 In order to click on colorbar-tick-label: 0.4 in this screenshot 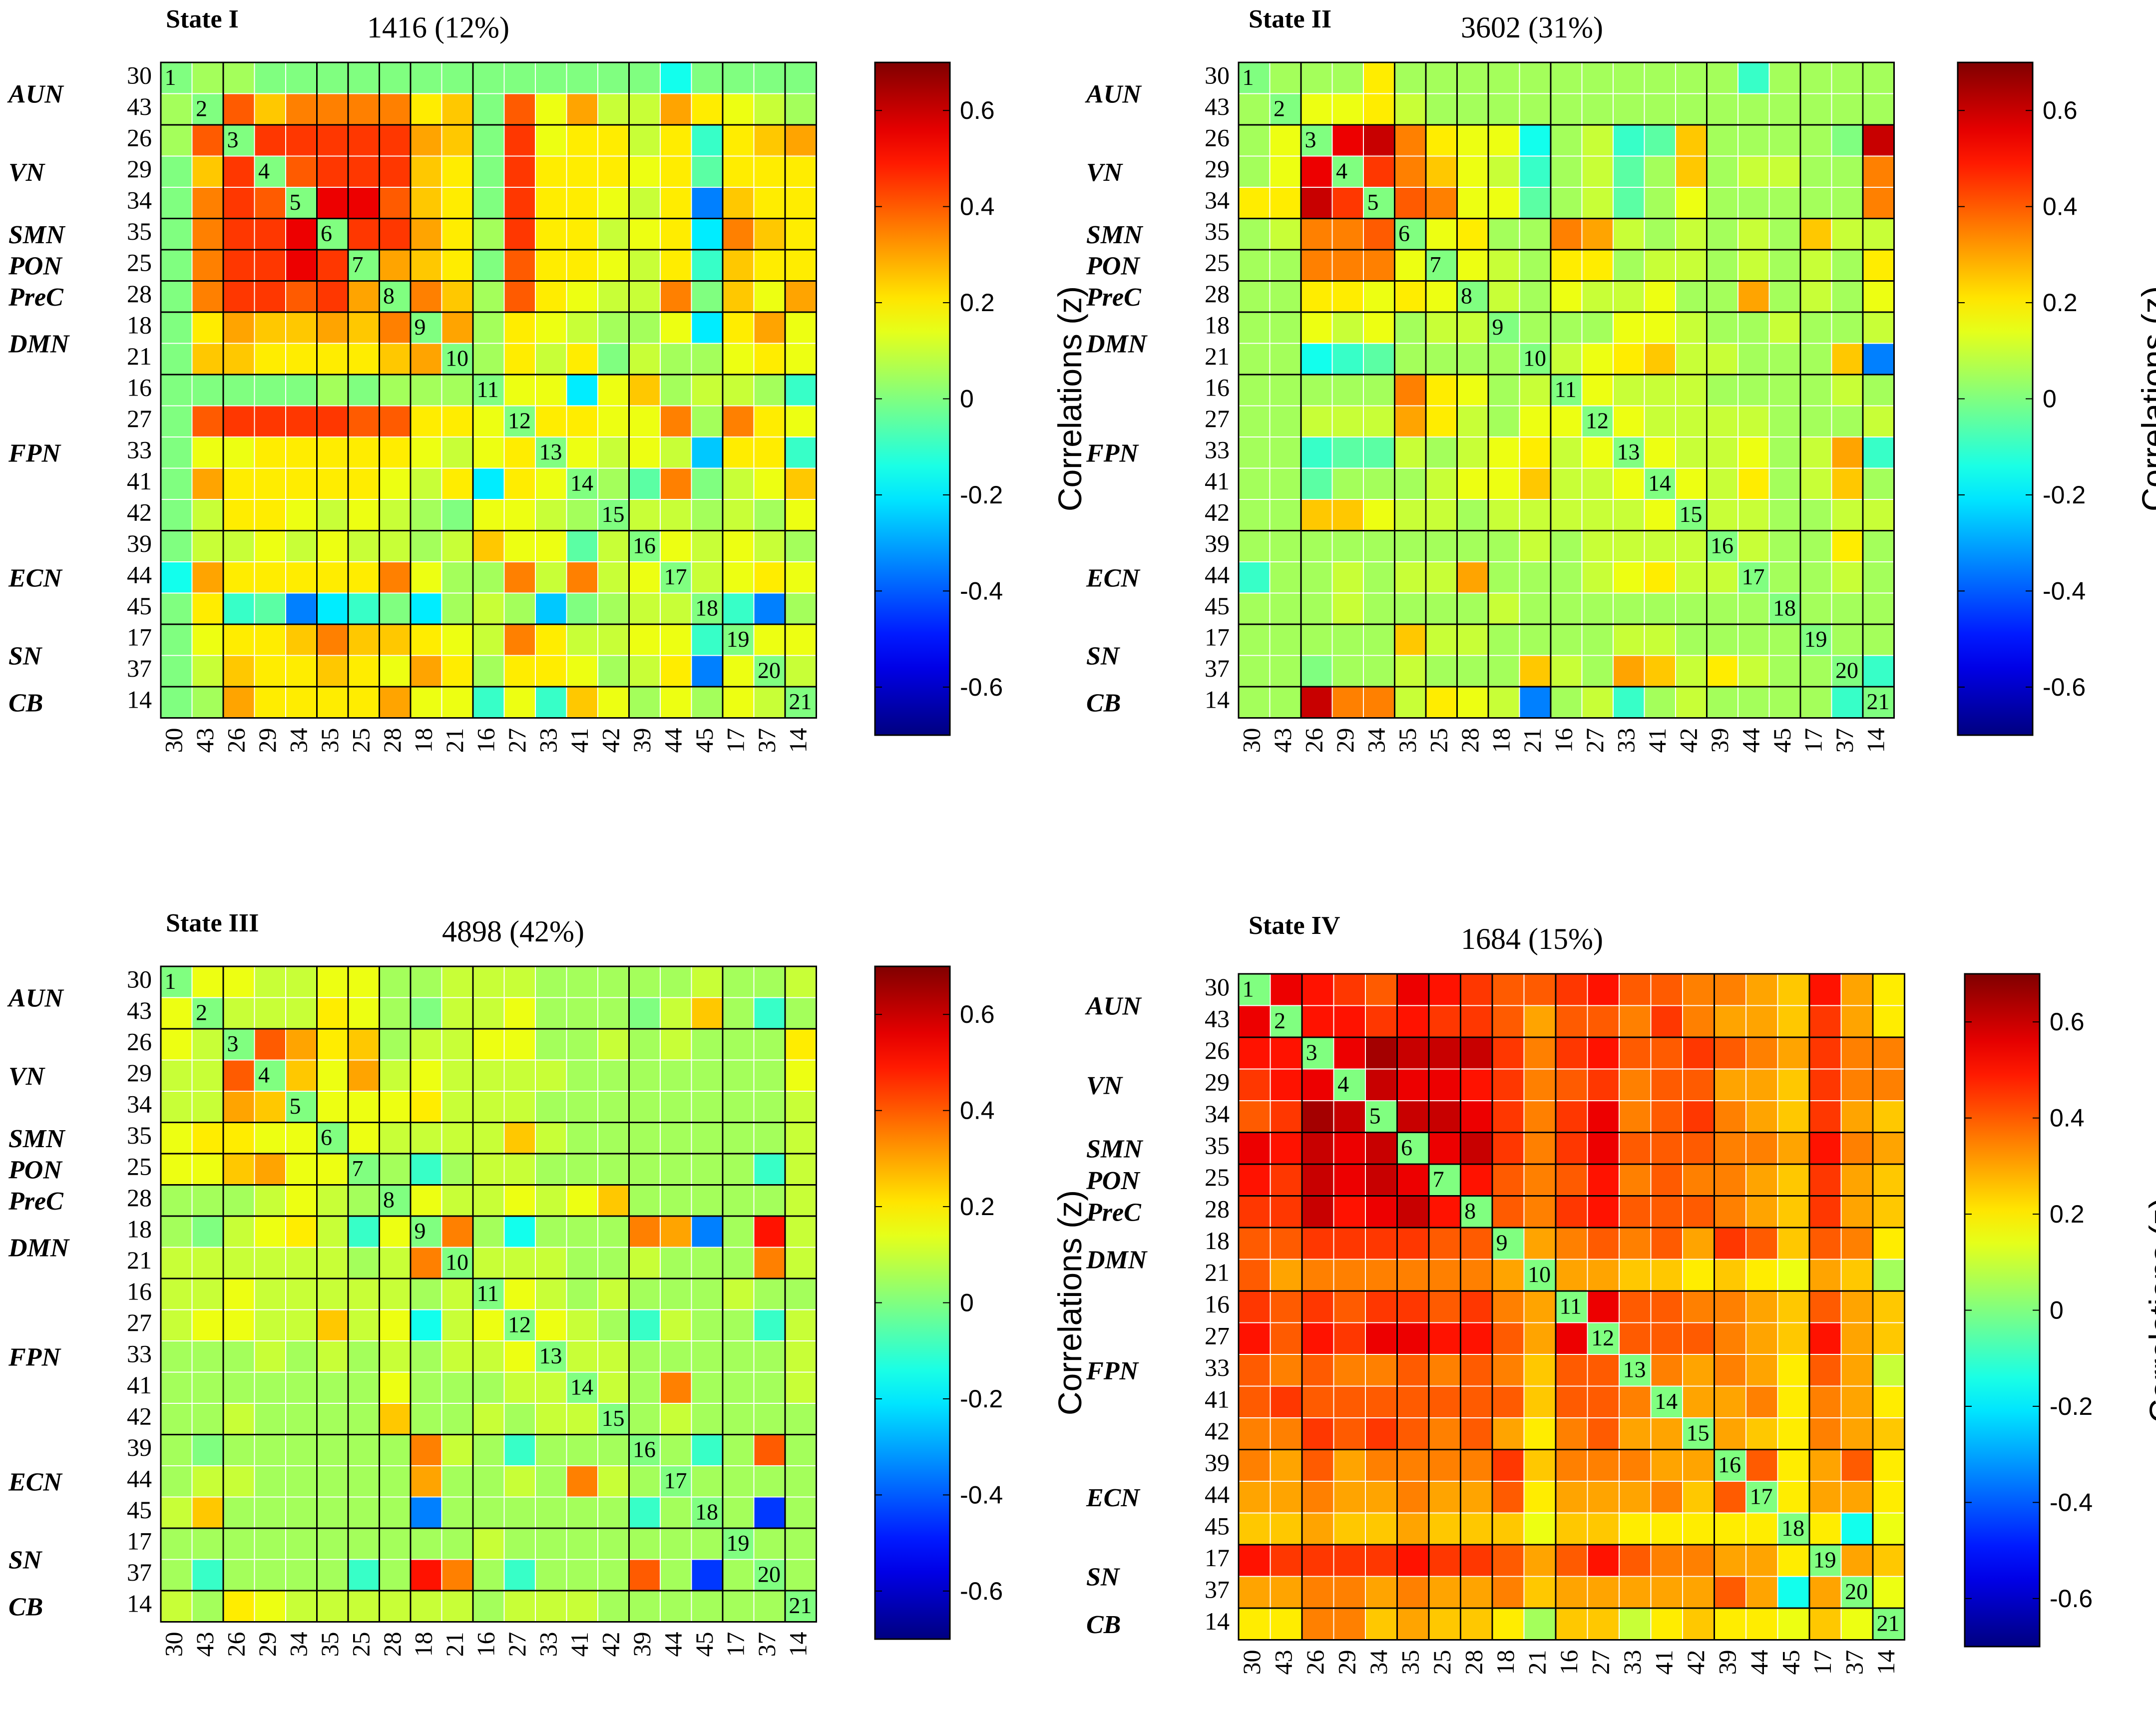, I will do `click(977, 1111)`.